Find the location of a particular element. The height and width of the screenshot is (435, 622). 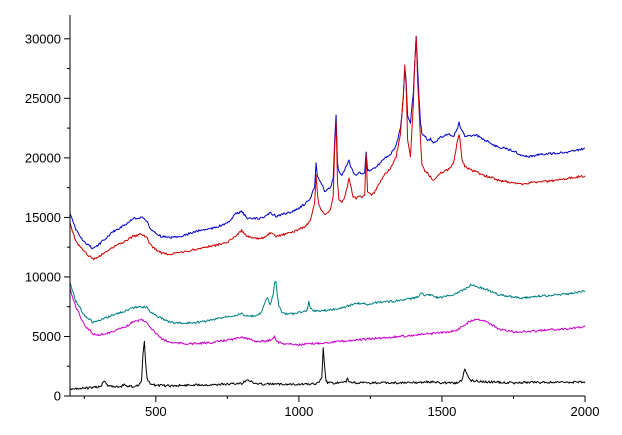

x-tick-label: 1500 is located at coordinates (441, 411).